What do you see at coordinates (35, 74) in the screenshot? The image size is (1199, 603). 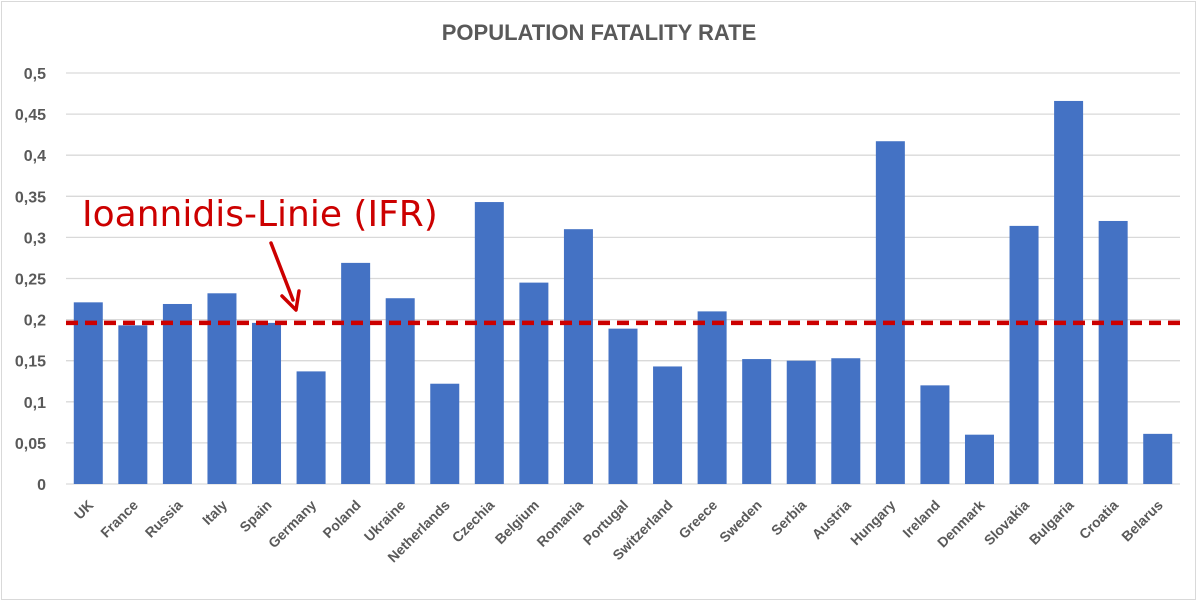 I see `y-tick-label: 0,5` at bounding box center [35, 74].